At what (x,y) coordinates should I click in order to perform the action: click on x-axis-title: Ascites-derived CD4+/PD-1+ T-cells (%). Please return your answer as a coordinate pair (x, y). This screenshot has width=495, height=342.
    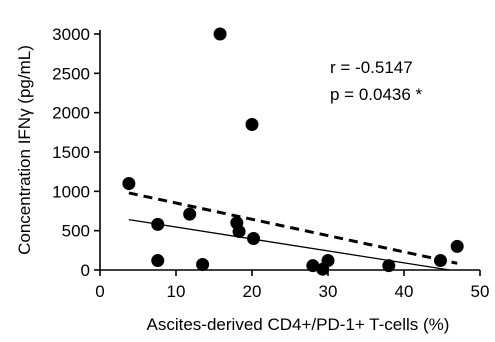
    Looking at the image, I should click on (298, 324).